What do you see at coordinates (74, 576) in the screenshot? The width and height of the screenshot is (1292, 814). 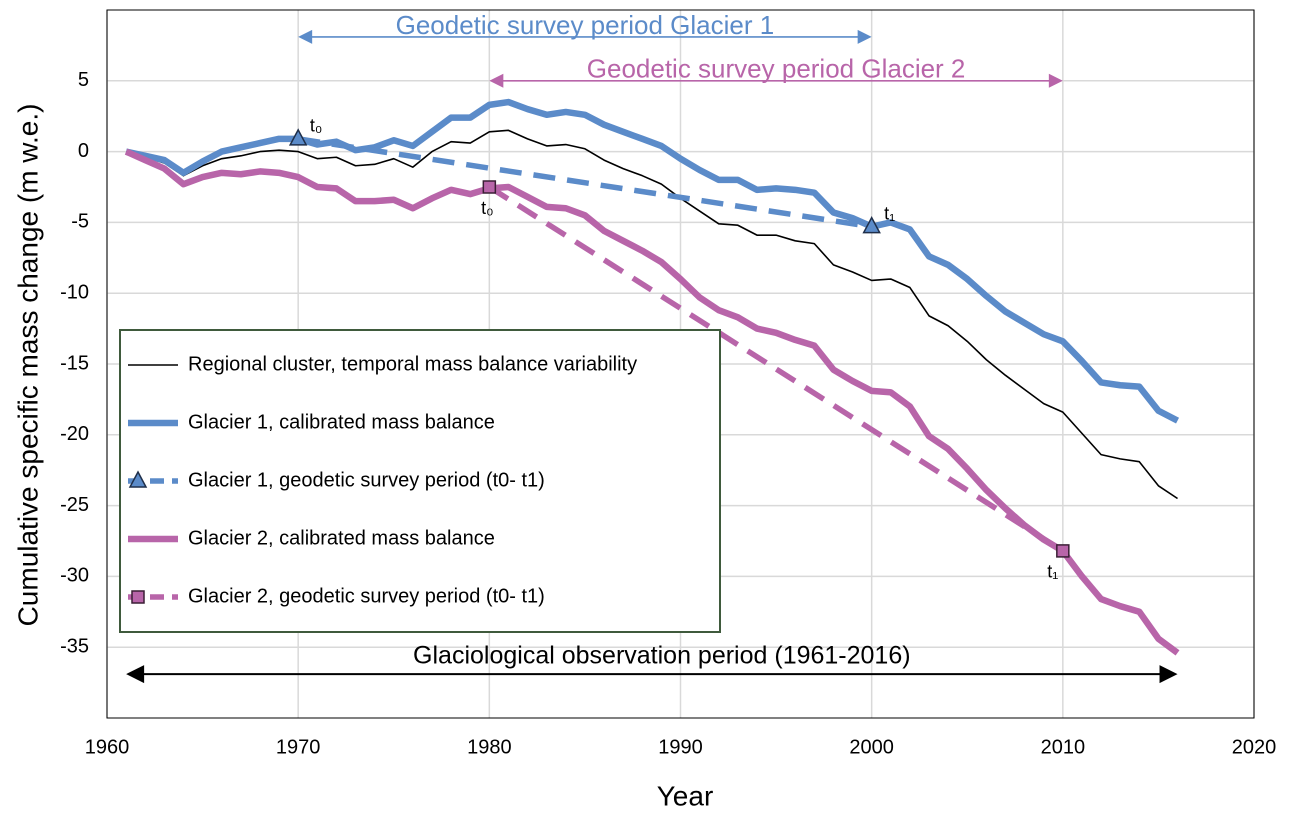 I see `y-tick-label: -30` at bounding box center [74, 576].